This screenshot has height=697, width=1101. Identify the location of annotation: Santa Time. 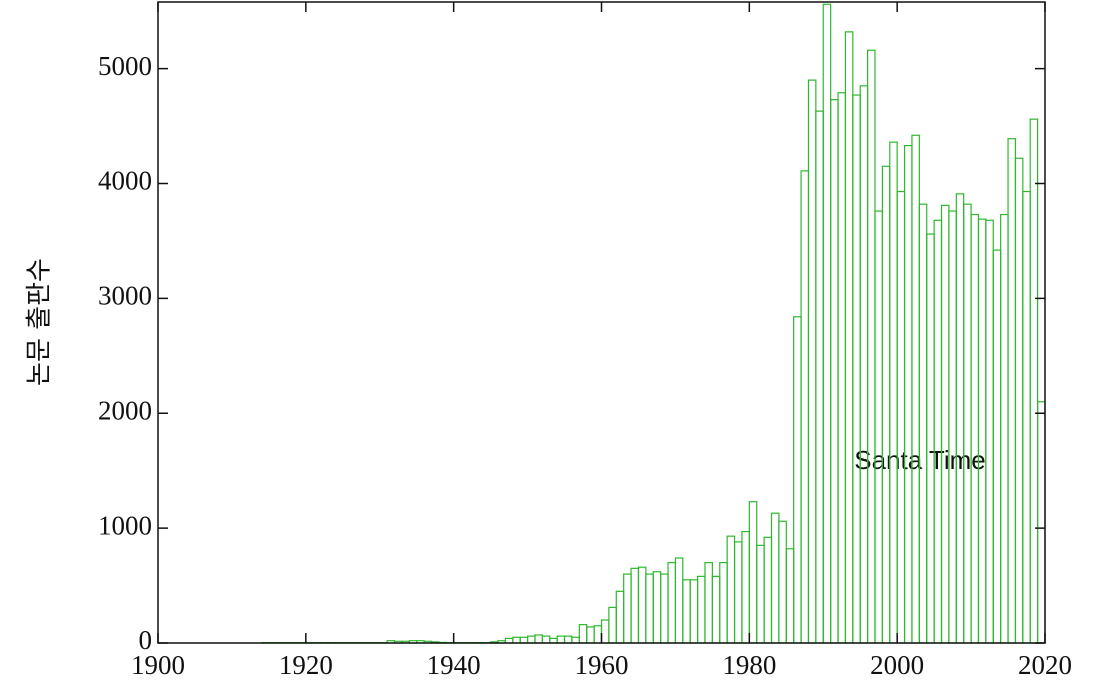
(920, 460).